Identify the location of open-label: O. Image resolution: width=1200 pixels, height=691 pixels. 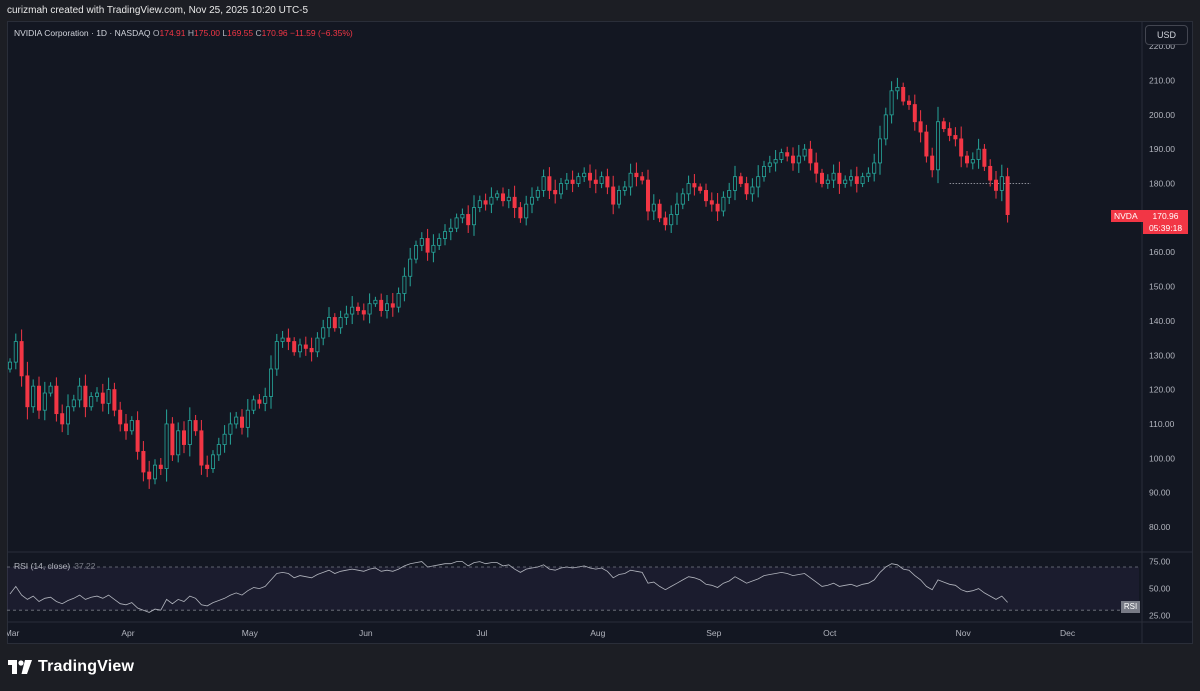
(156, 33).